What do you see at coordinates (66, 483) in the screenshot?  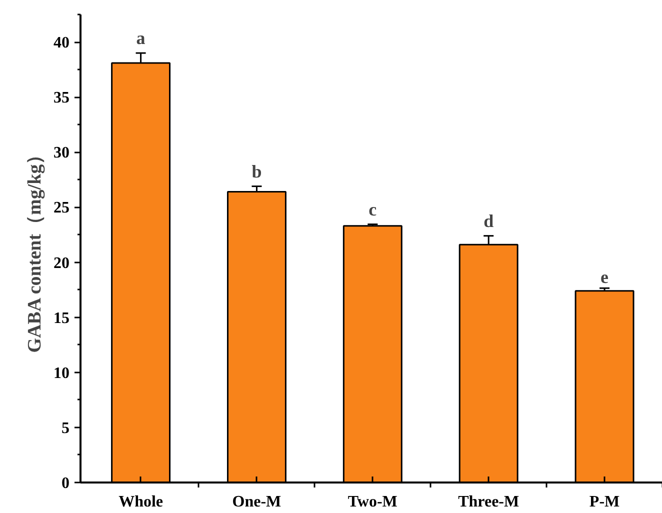 I see `y-tick-label: 0` at bounding box center [66, 483].